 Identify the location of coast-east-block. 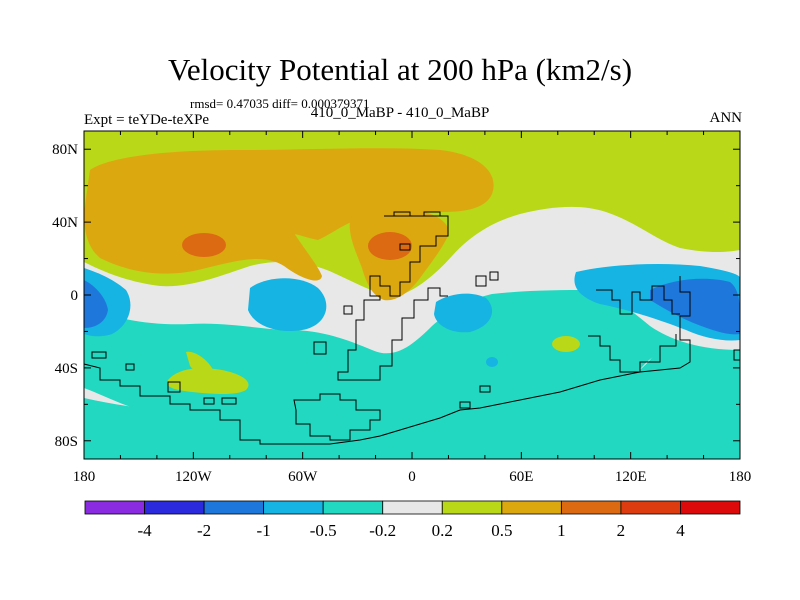
(632, 353).